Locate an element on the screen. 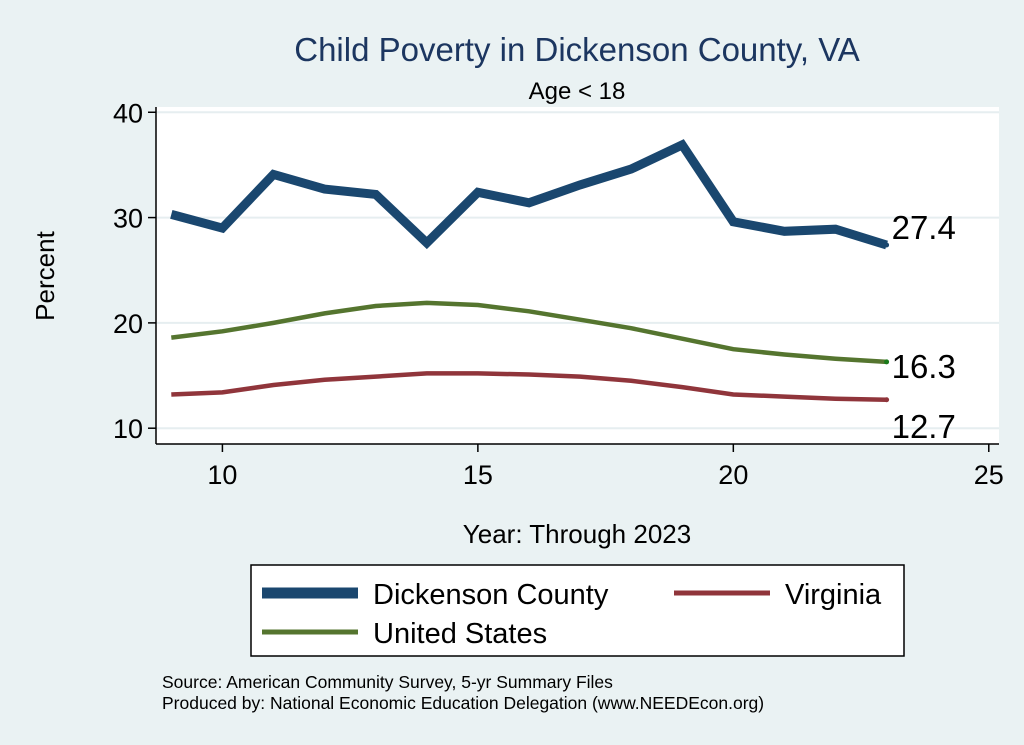  x-axis-title: Year: Through 2023 is located at coordinates (577, 534).